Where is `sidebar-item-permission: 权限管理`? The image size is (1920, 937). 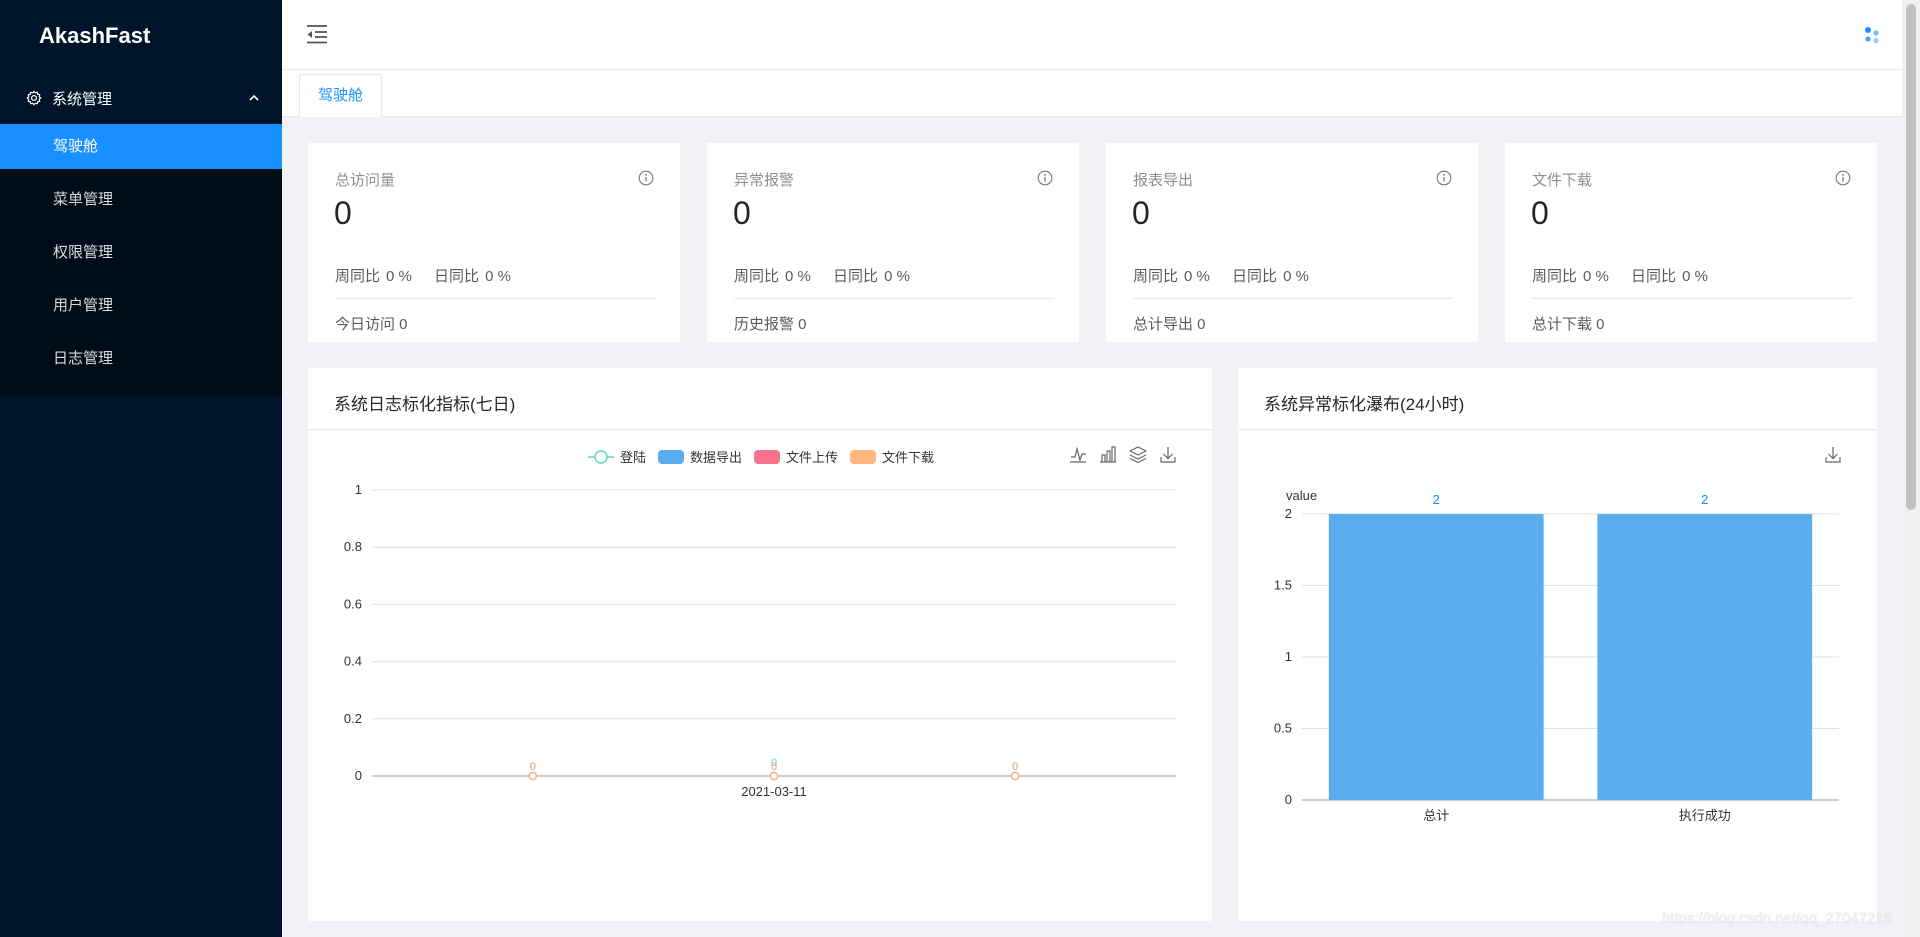 sidebar-item-permission: 权限管理 is located at coordinates (83, 252).